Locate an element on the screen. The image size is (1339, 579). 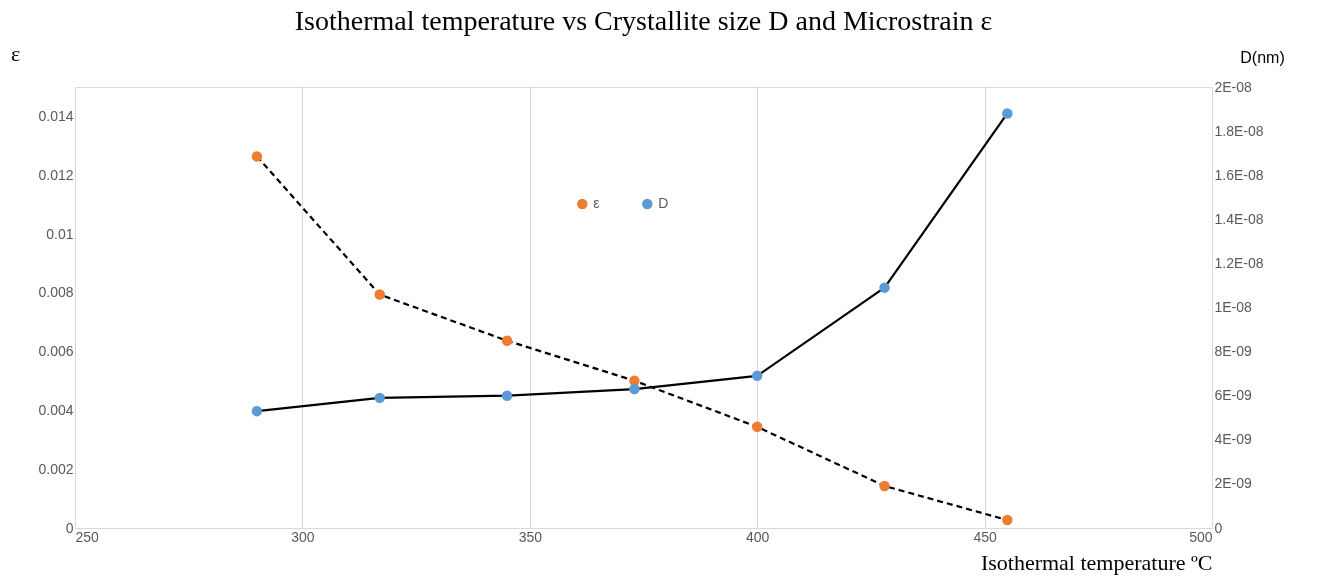
x-tick-label: 250 is located at coordinates (87, 536).